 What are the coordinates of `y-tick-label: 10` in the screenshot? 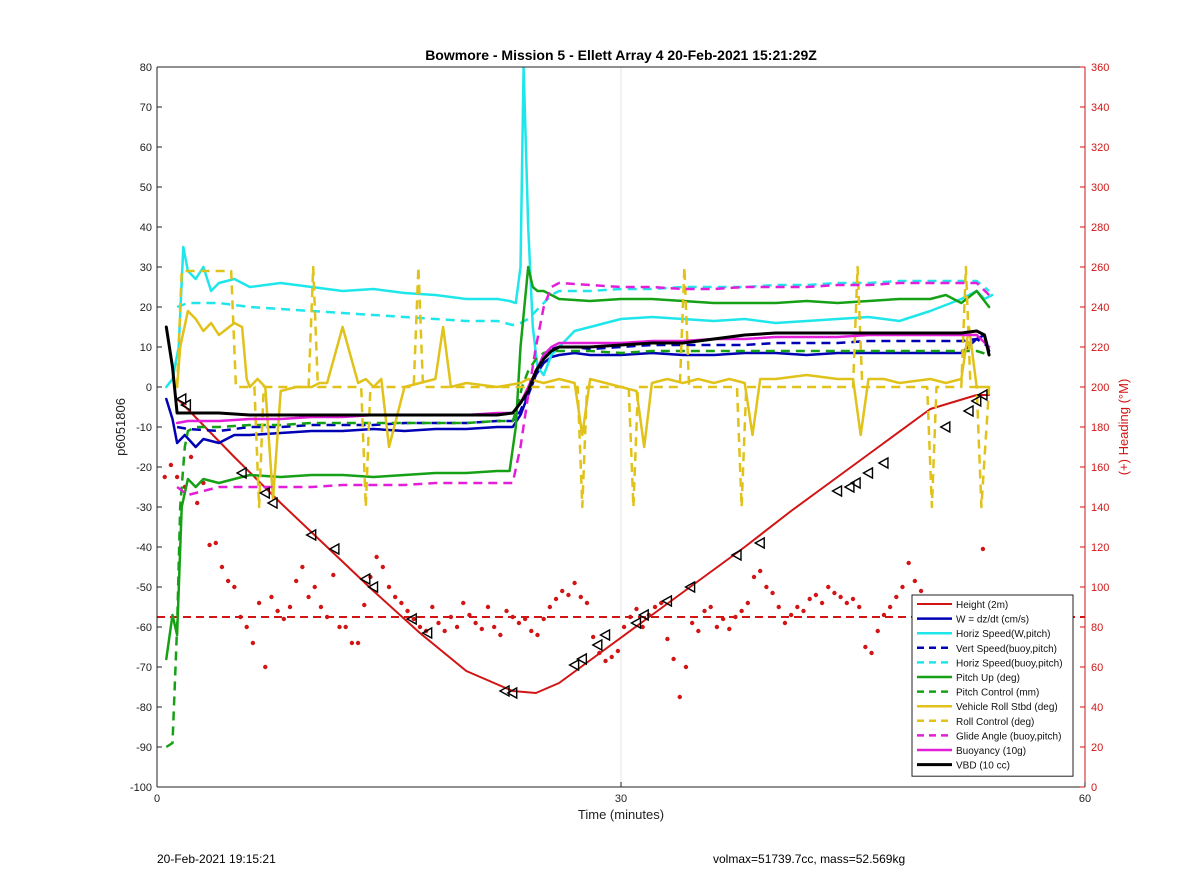 It's located at (146, 348).